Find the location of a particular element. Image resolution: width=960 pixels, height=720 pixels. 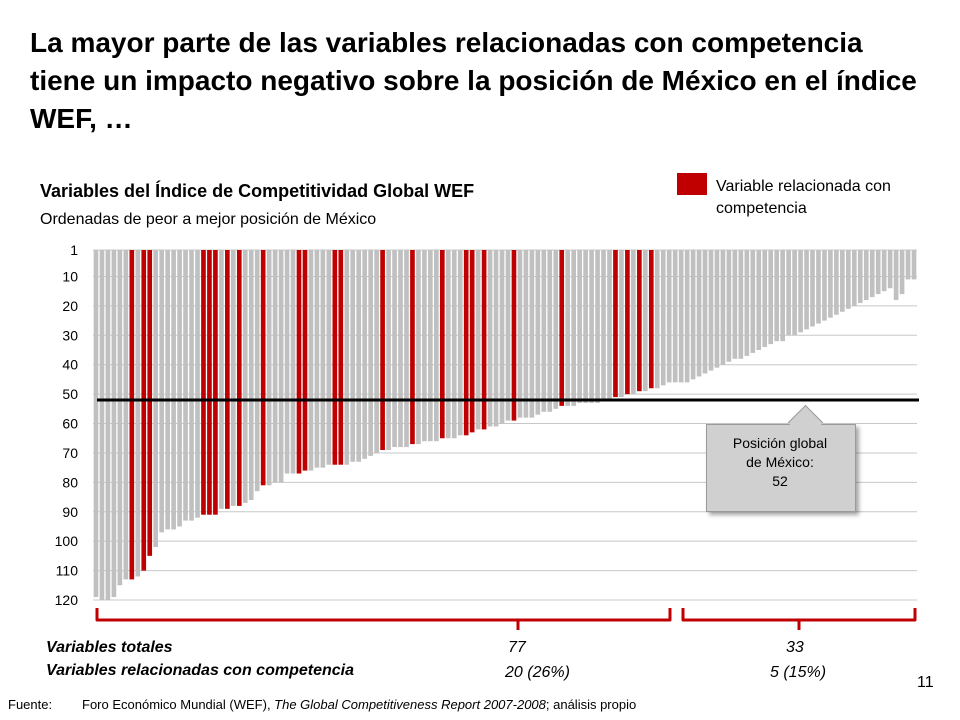

page-number: 11 is located at coordinates (925, 682).